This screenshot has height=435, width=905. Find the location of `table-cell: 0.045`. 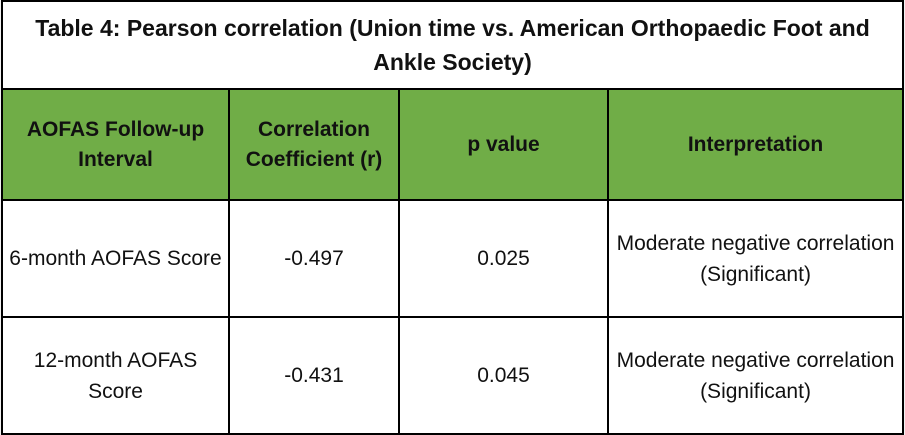

table-cell: 0.045 is located at coordinates (503, 375).